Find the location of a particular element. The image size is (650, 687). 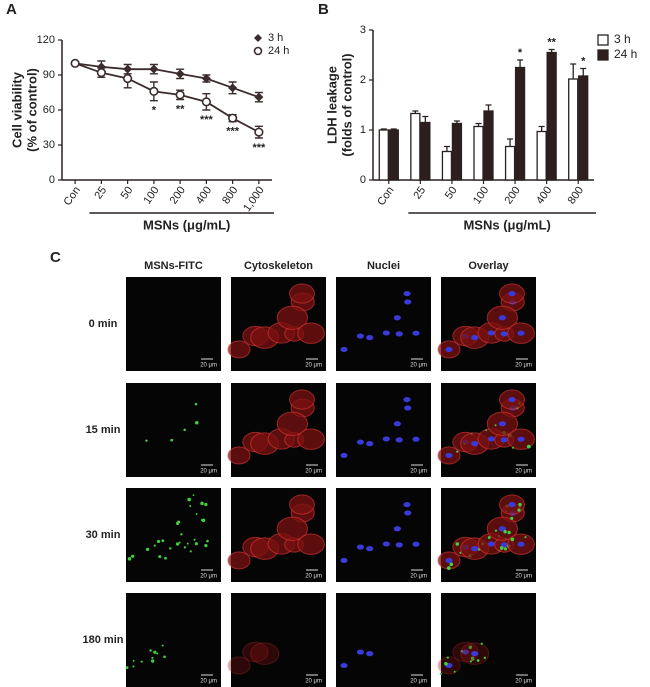

panel-label: A is located at coordinates (11, 9).